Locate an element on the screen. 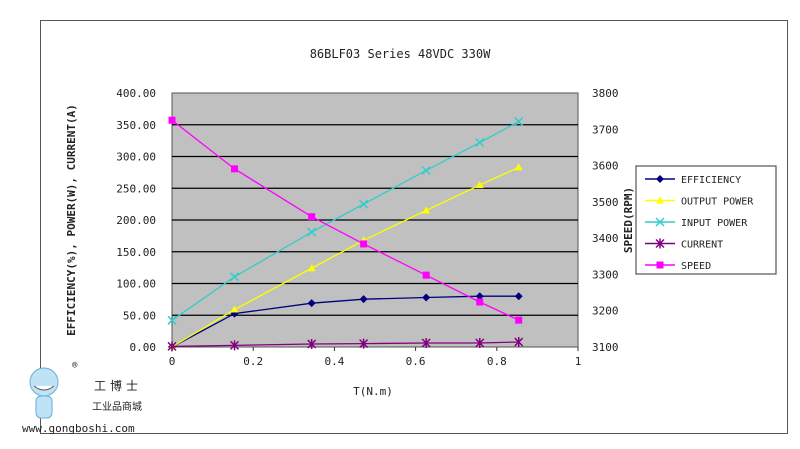 The image size is (800, 449). chart-title: 86BLF03 Series 48VDC 330W is located at coordinates (400, 54).